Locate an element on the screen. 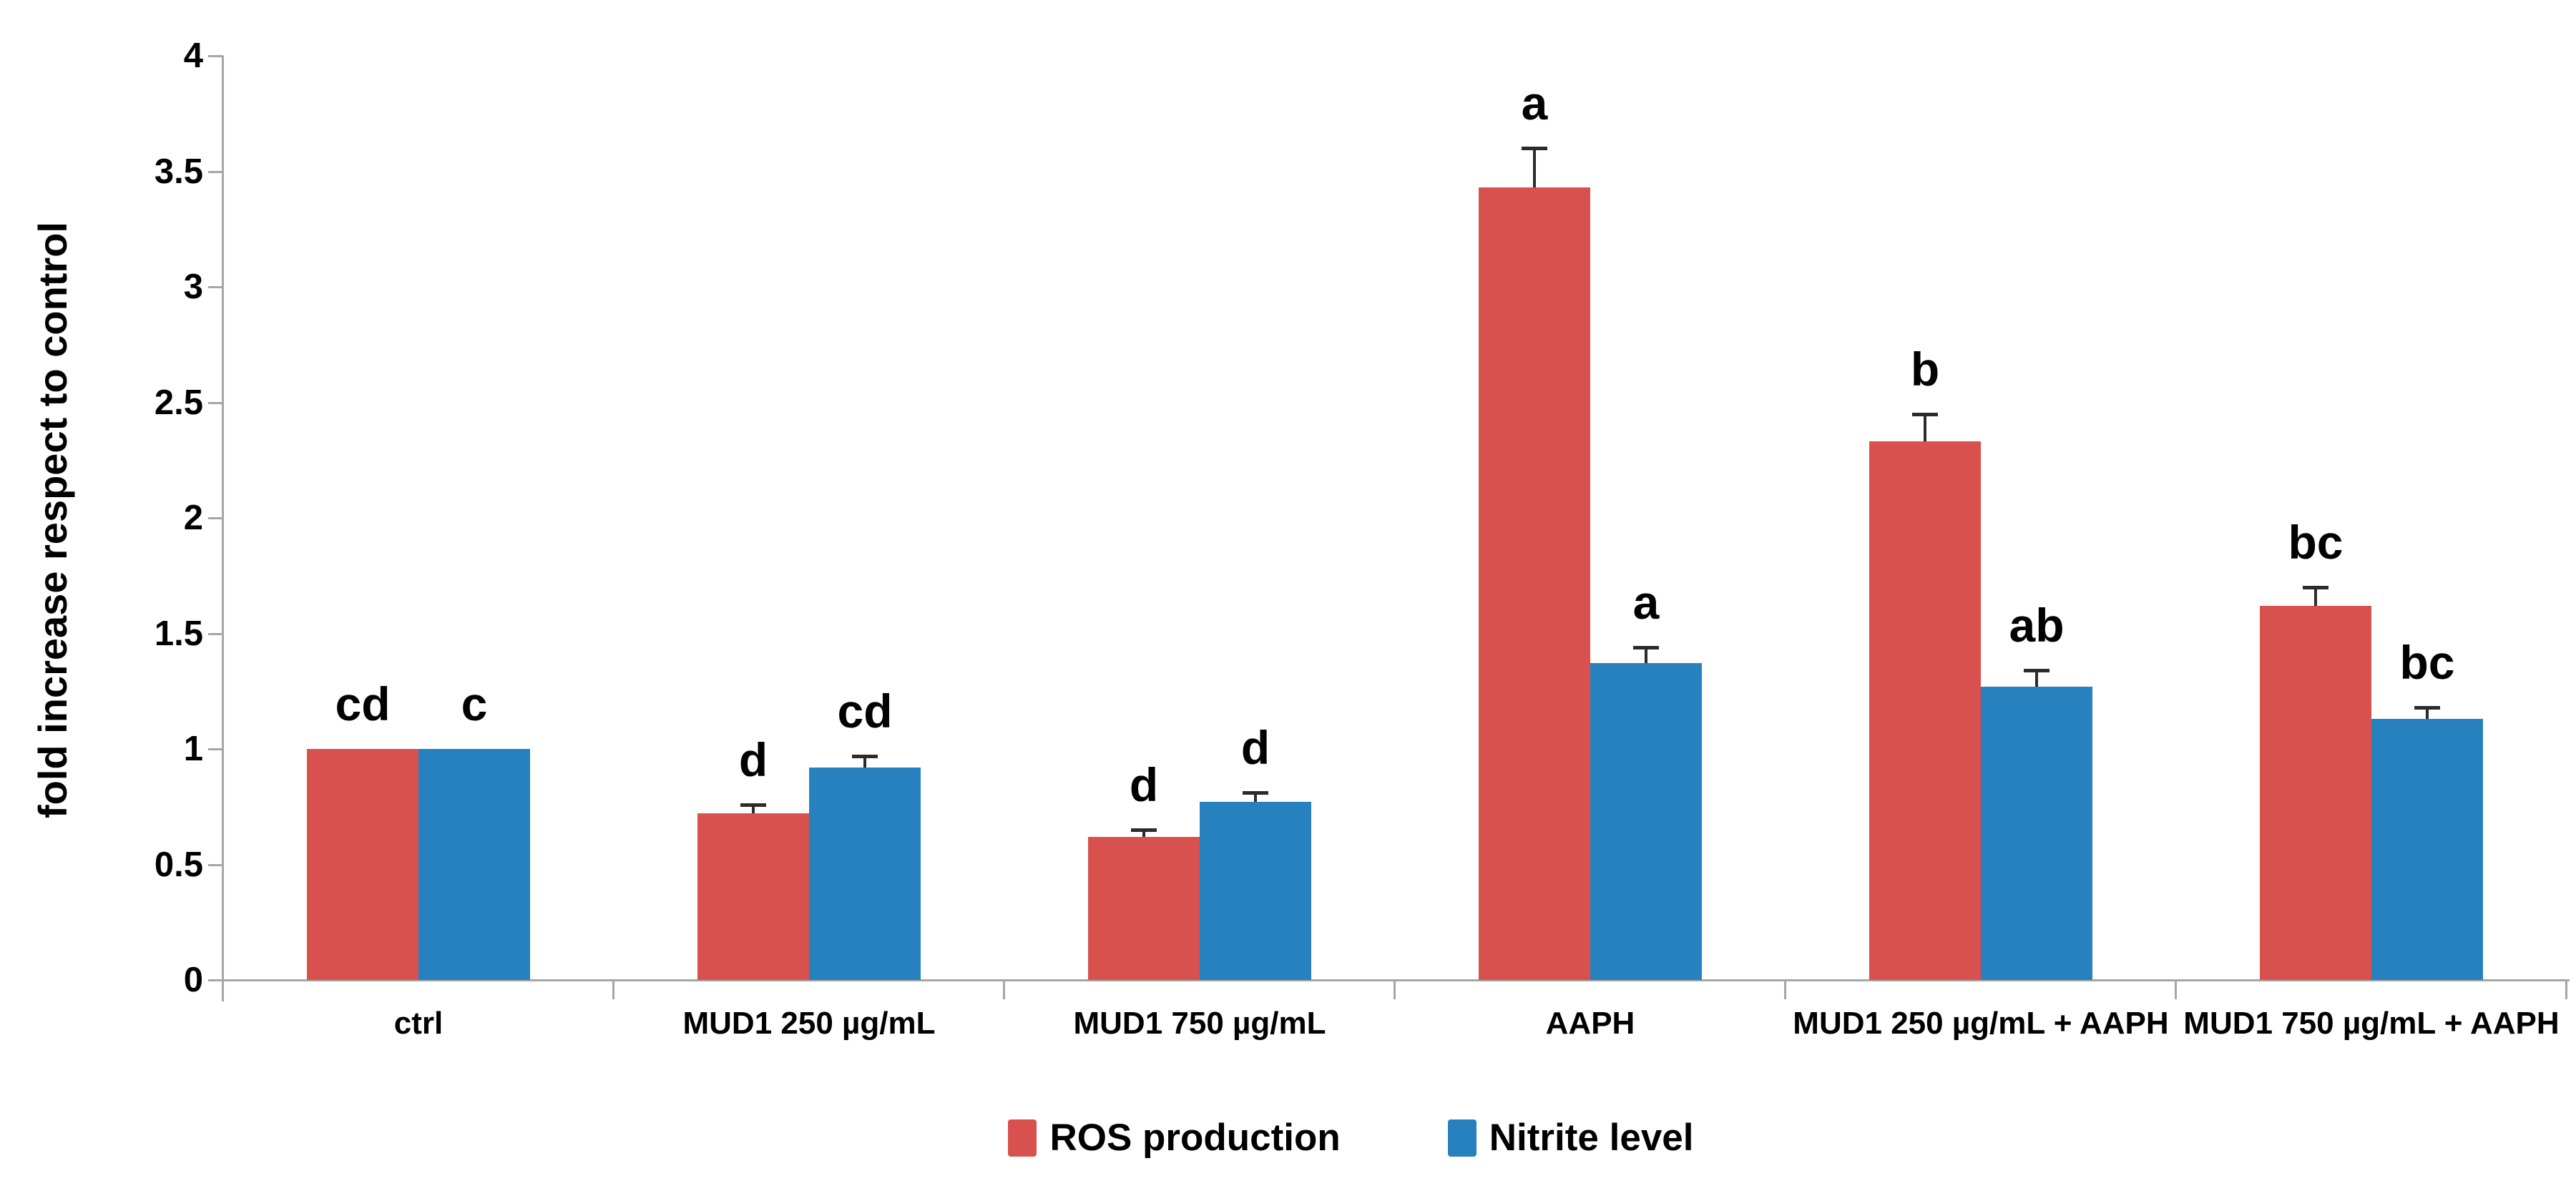  significance-letter: ab is located at coordinates (2037, 625).